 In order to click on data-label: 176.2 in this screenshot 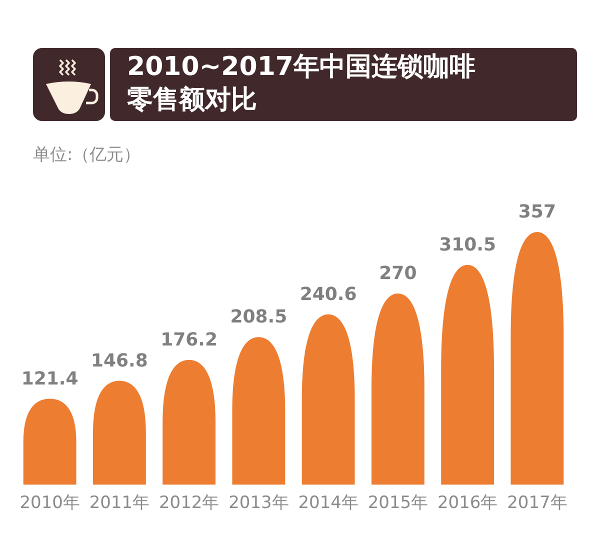, I will do `click(189, 340)`.